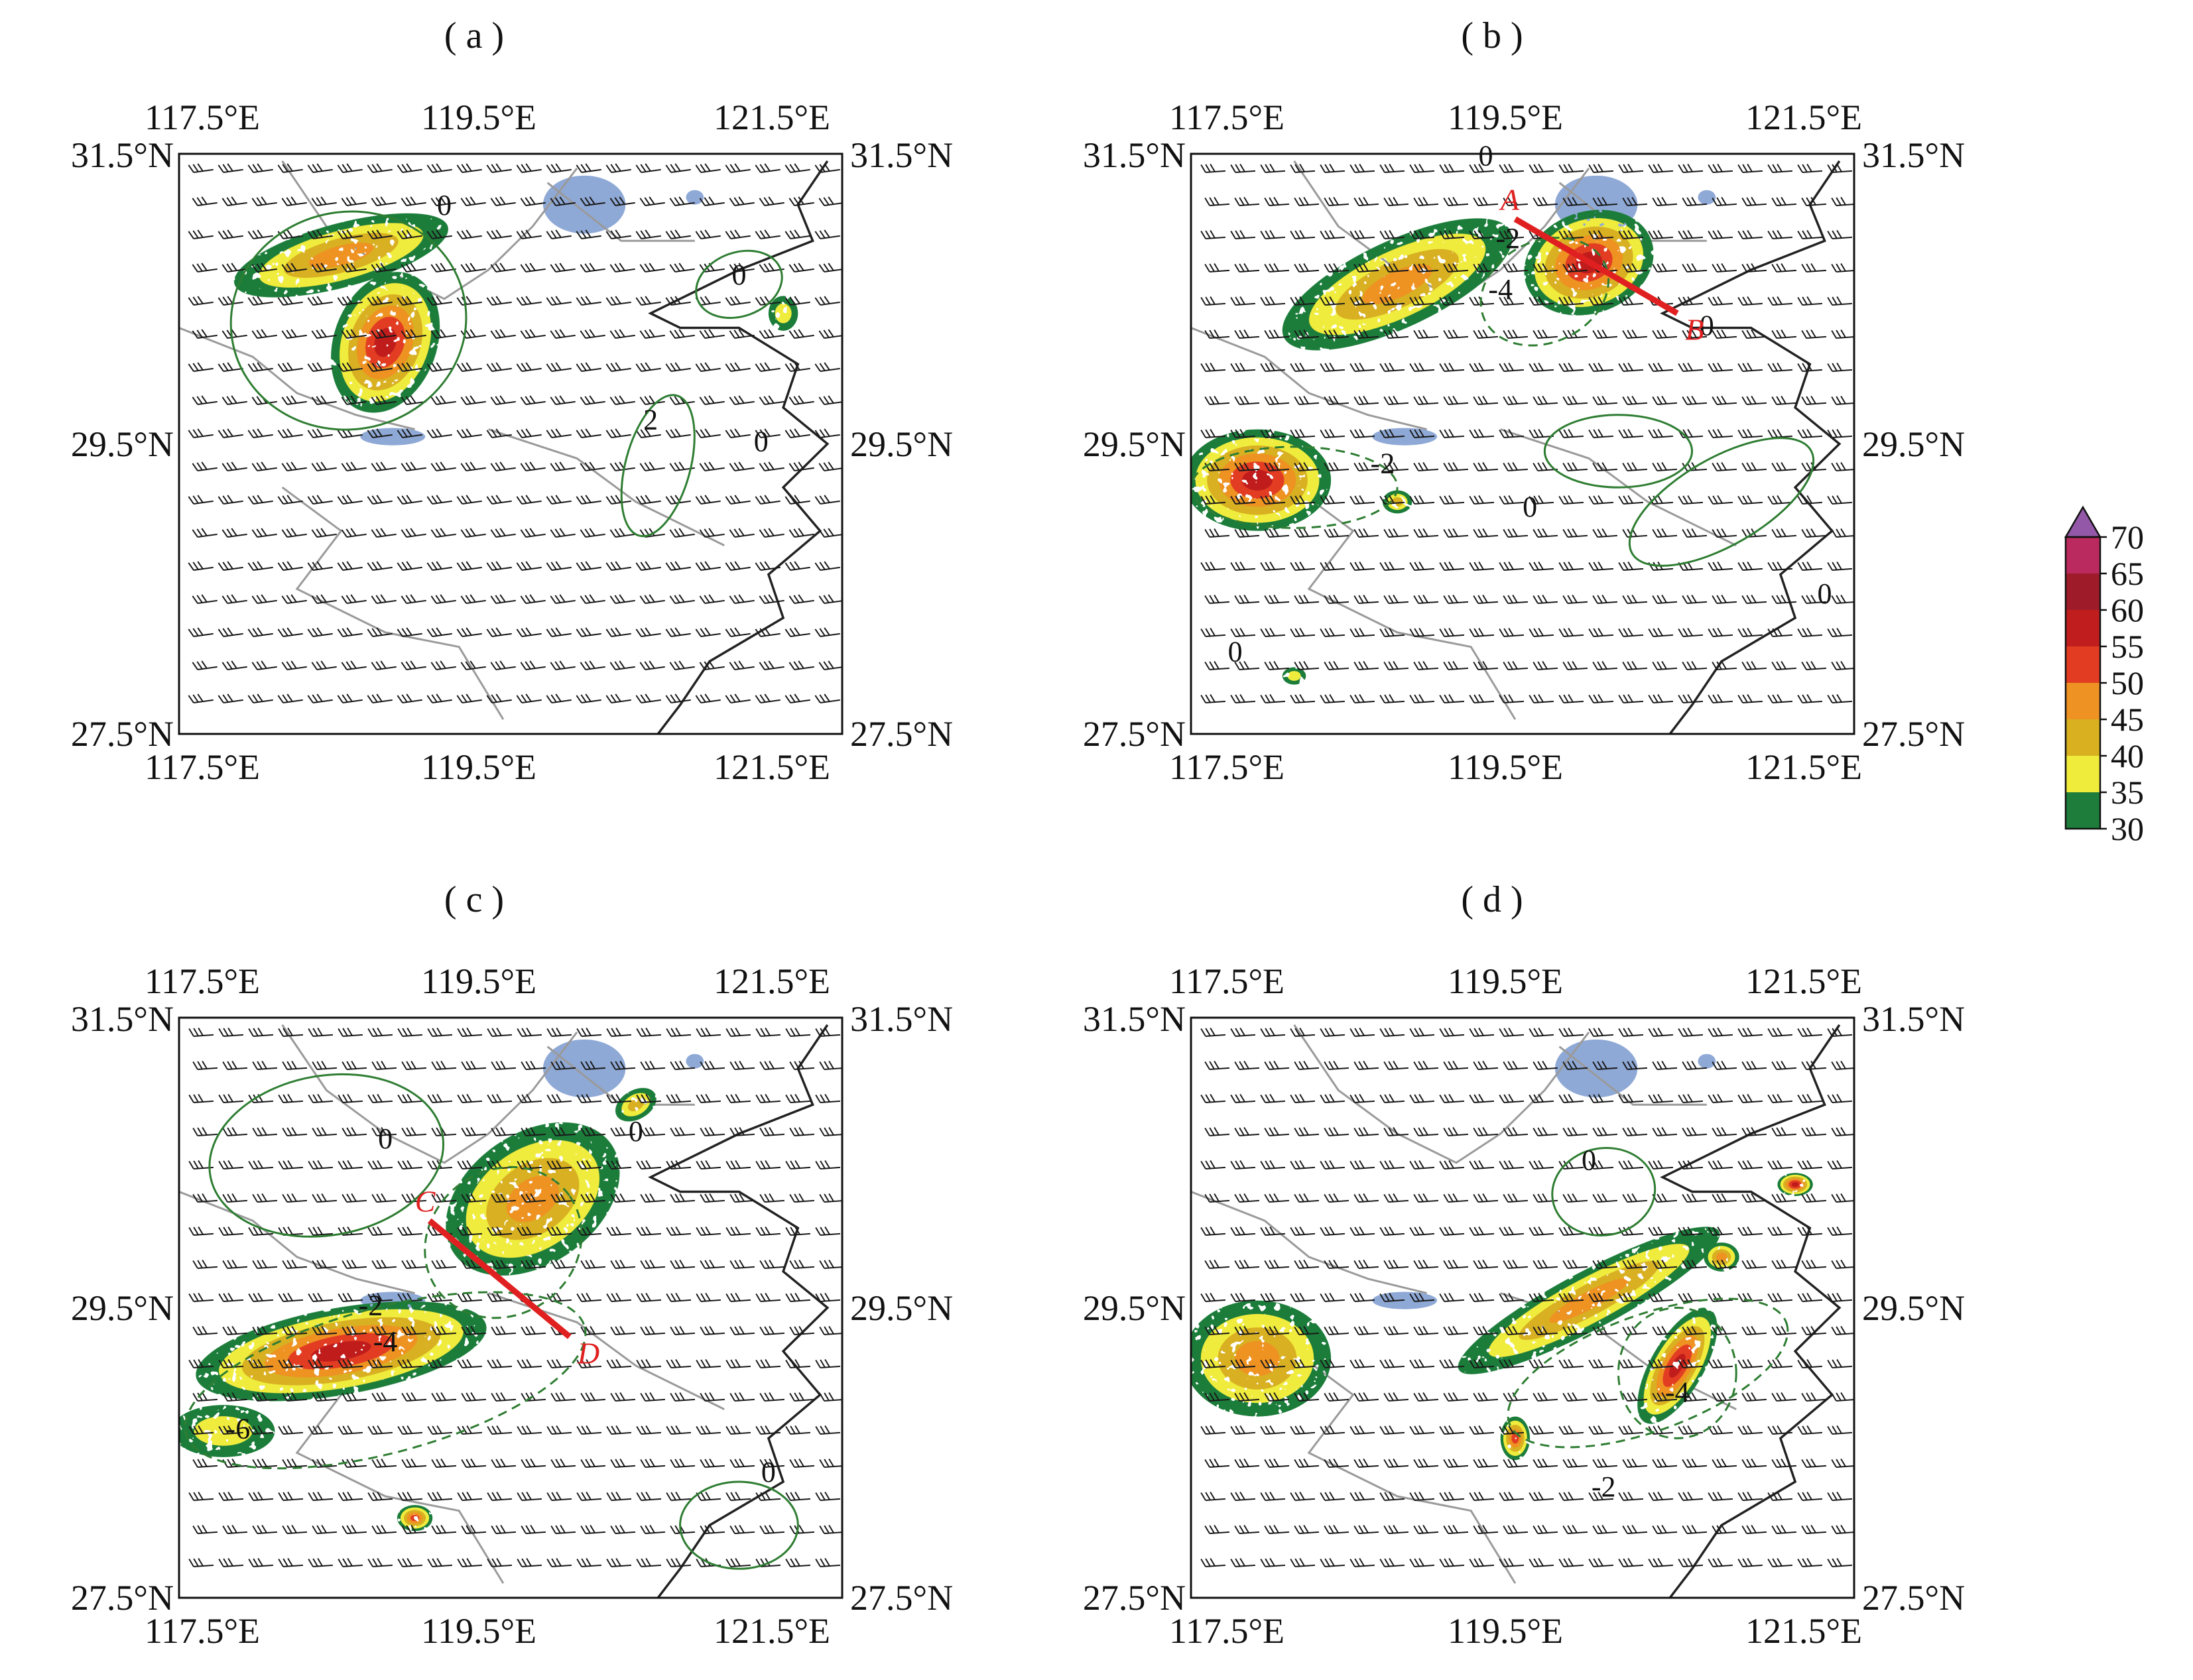 Image resolution: width=2193 pixels, height=1680 pixels. I want to click on colorbar-segment, so click(2083, 628).